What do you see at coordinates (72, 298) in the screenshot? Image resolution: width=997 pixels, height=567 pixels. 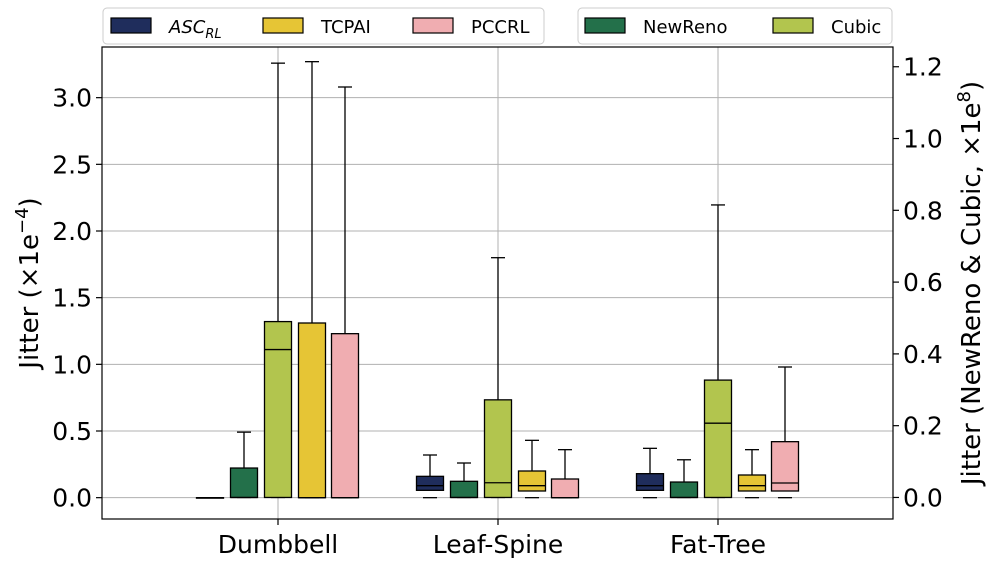 I see `y-tick-label-left: 1.5` at bounding box center [72, 298].